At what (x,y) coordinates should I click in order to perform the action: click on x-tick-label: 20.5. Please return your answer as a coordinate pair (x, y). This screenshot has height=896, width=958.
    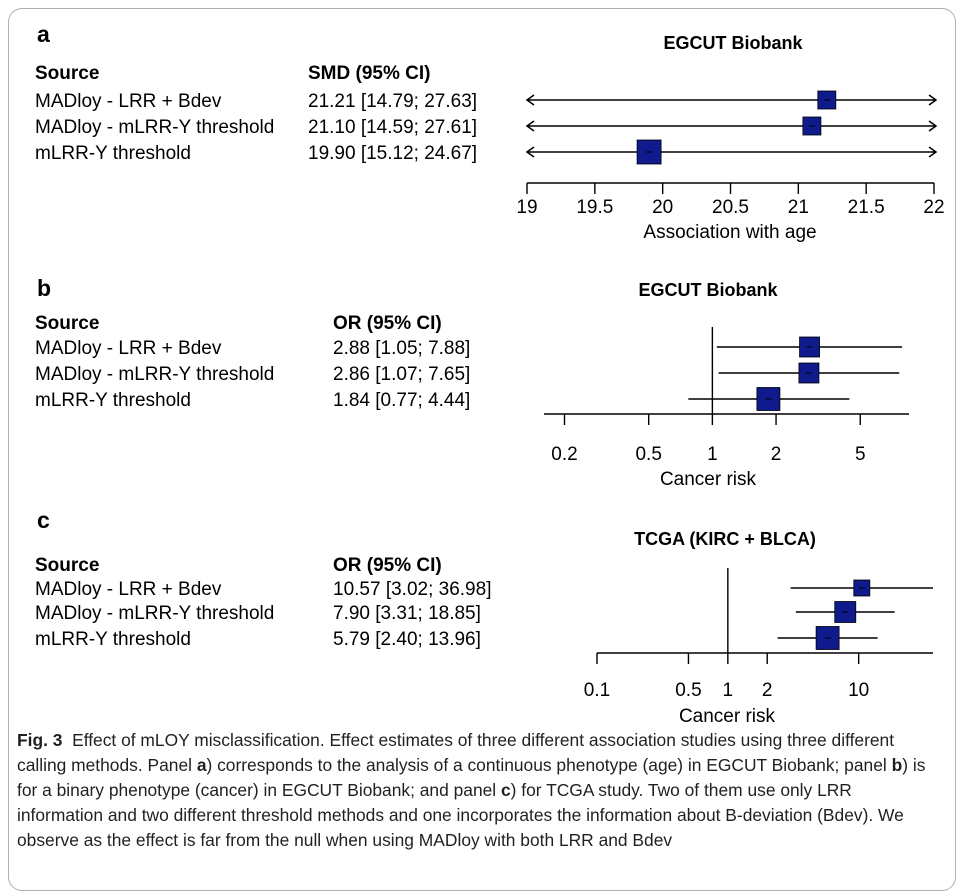
    Looking at the image, I should click on (730, 207).